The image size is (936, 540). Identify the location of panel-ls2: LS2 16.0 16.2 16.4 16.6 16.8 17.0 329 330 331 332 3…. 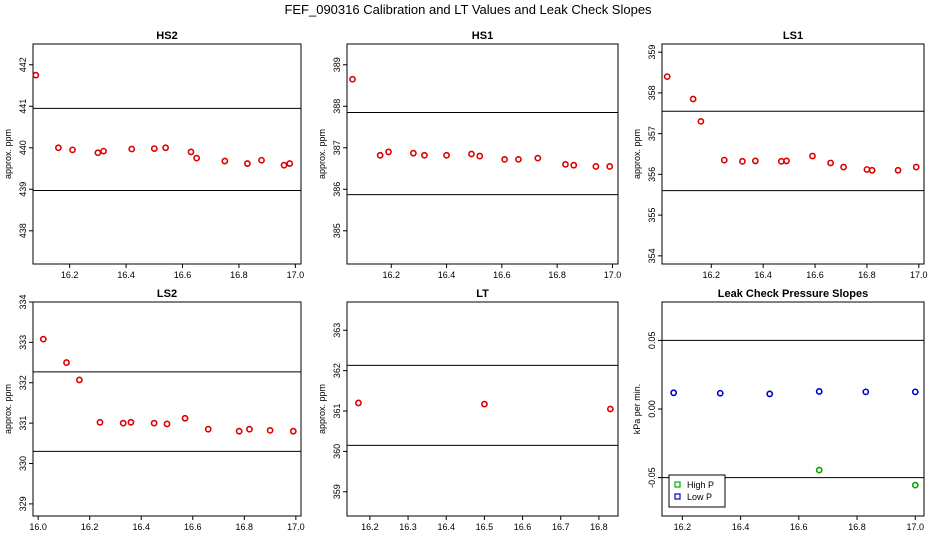
(154, 410).